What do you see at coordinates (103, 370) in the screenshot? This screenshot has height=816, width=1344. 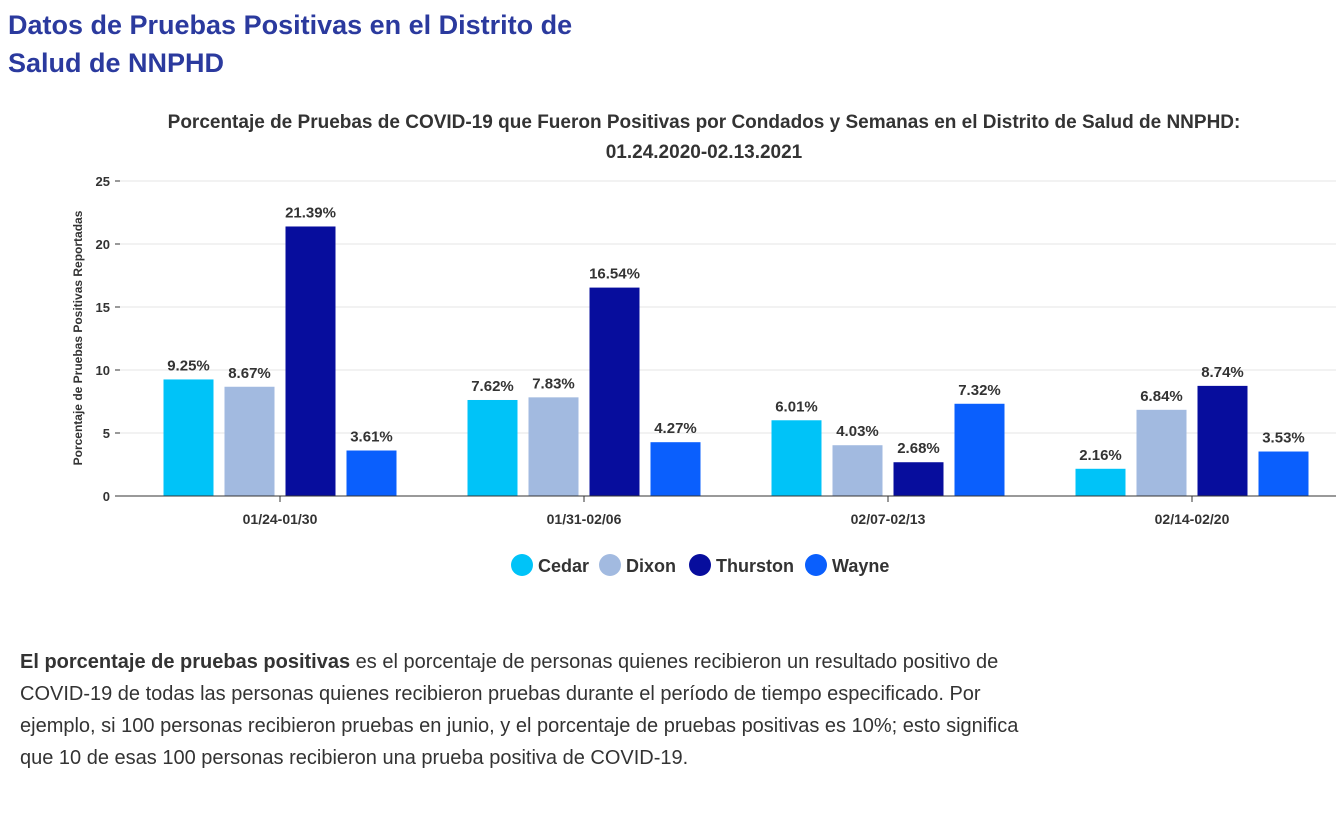 I see `y-tick-label: 10` at bounding box center [103, 370].